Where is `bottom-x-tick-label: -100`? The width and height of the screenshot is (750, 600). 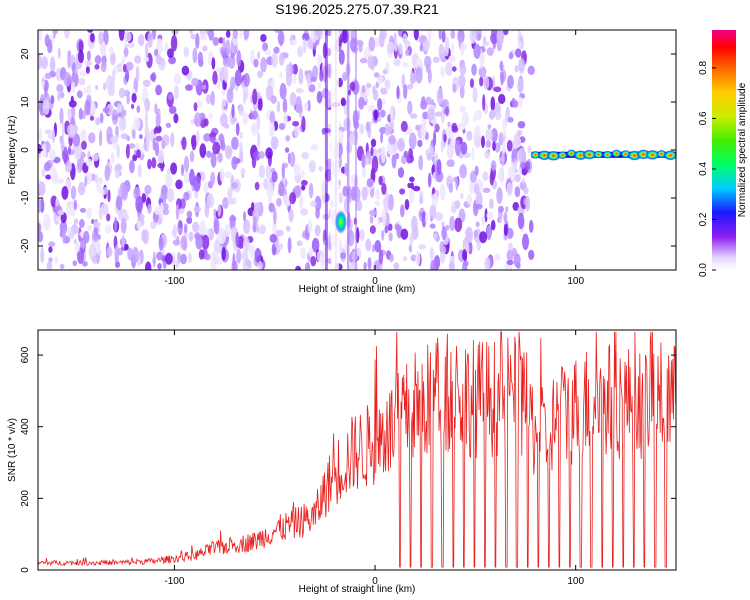 bottom-x-tick-label: -100 is located at coordinates (174, 581).